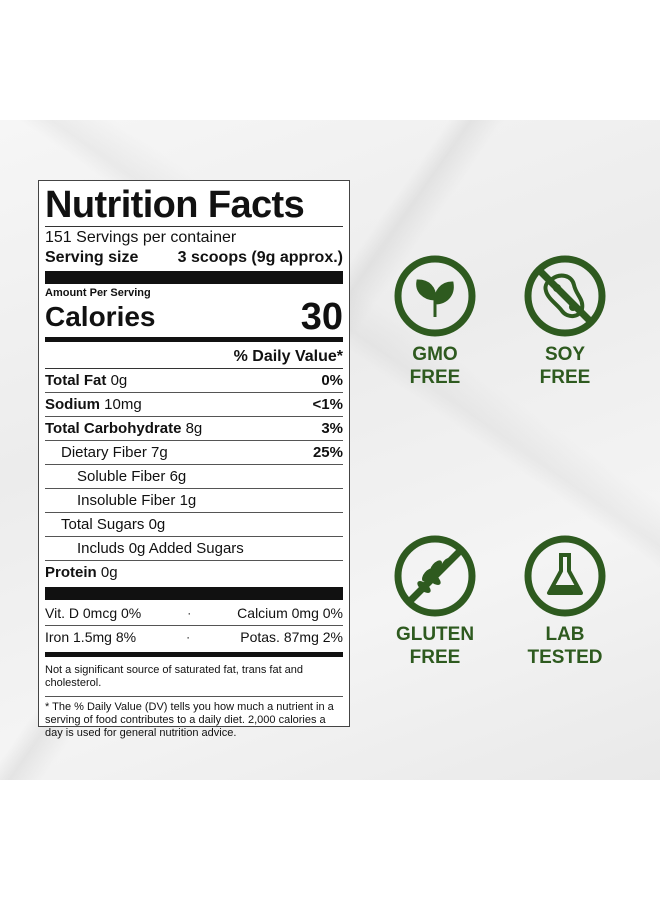  I want to click on badge: LAB TESTED, so click(565, 602).